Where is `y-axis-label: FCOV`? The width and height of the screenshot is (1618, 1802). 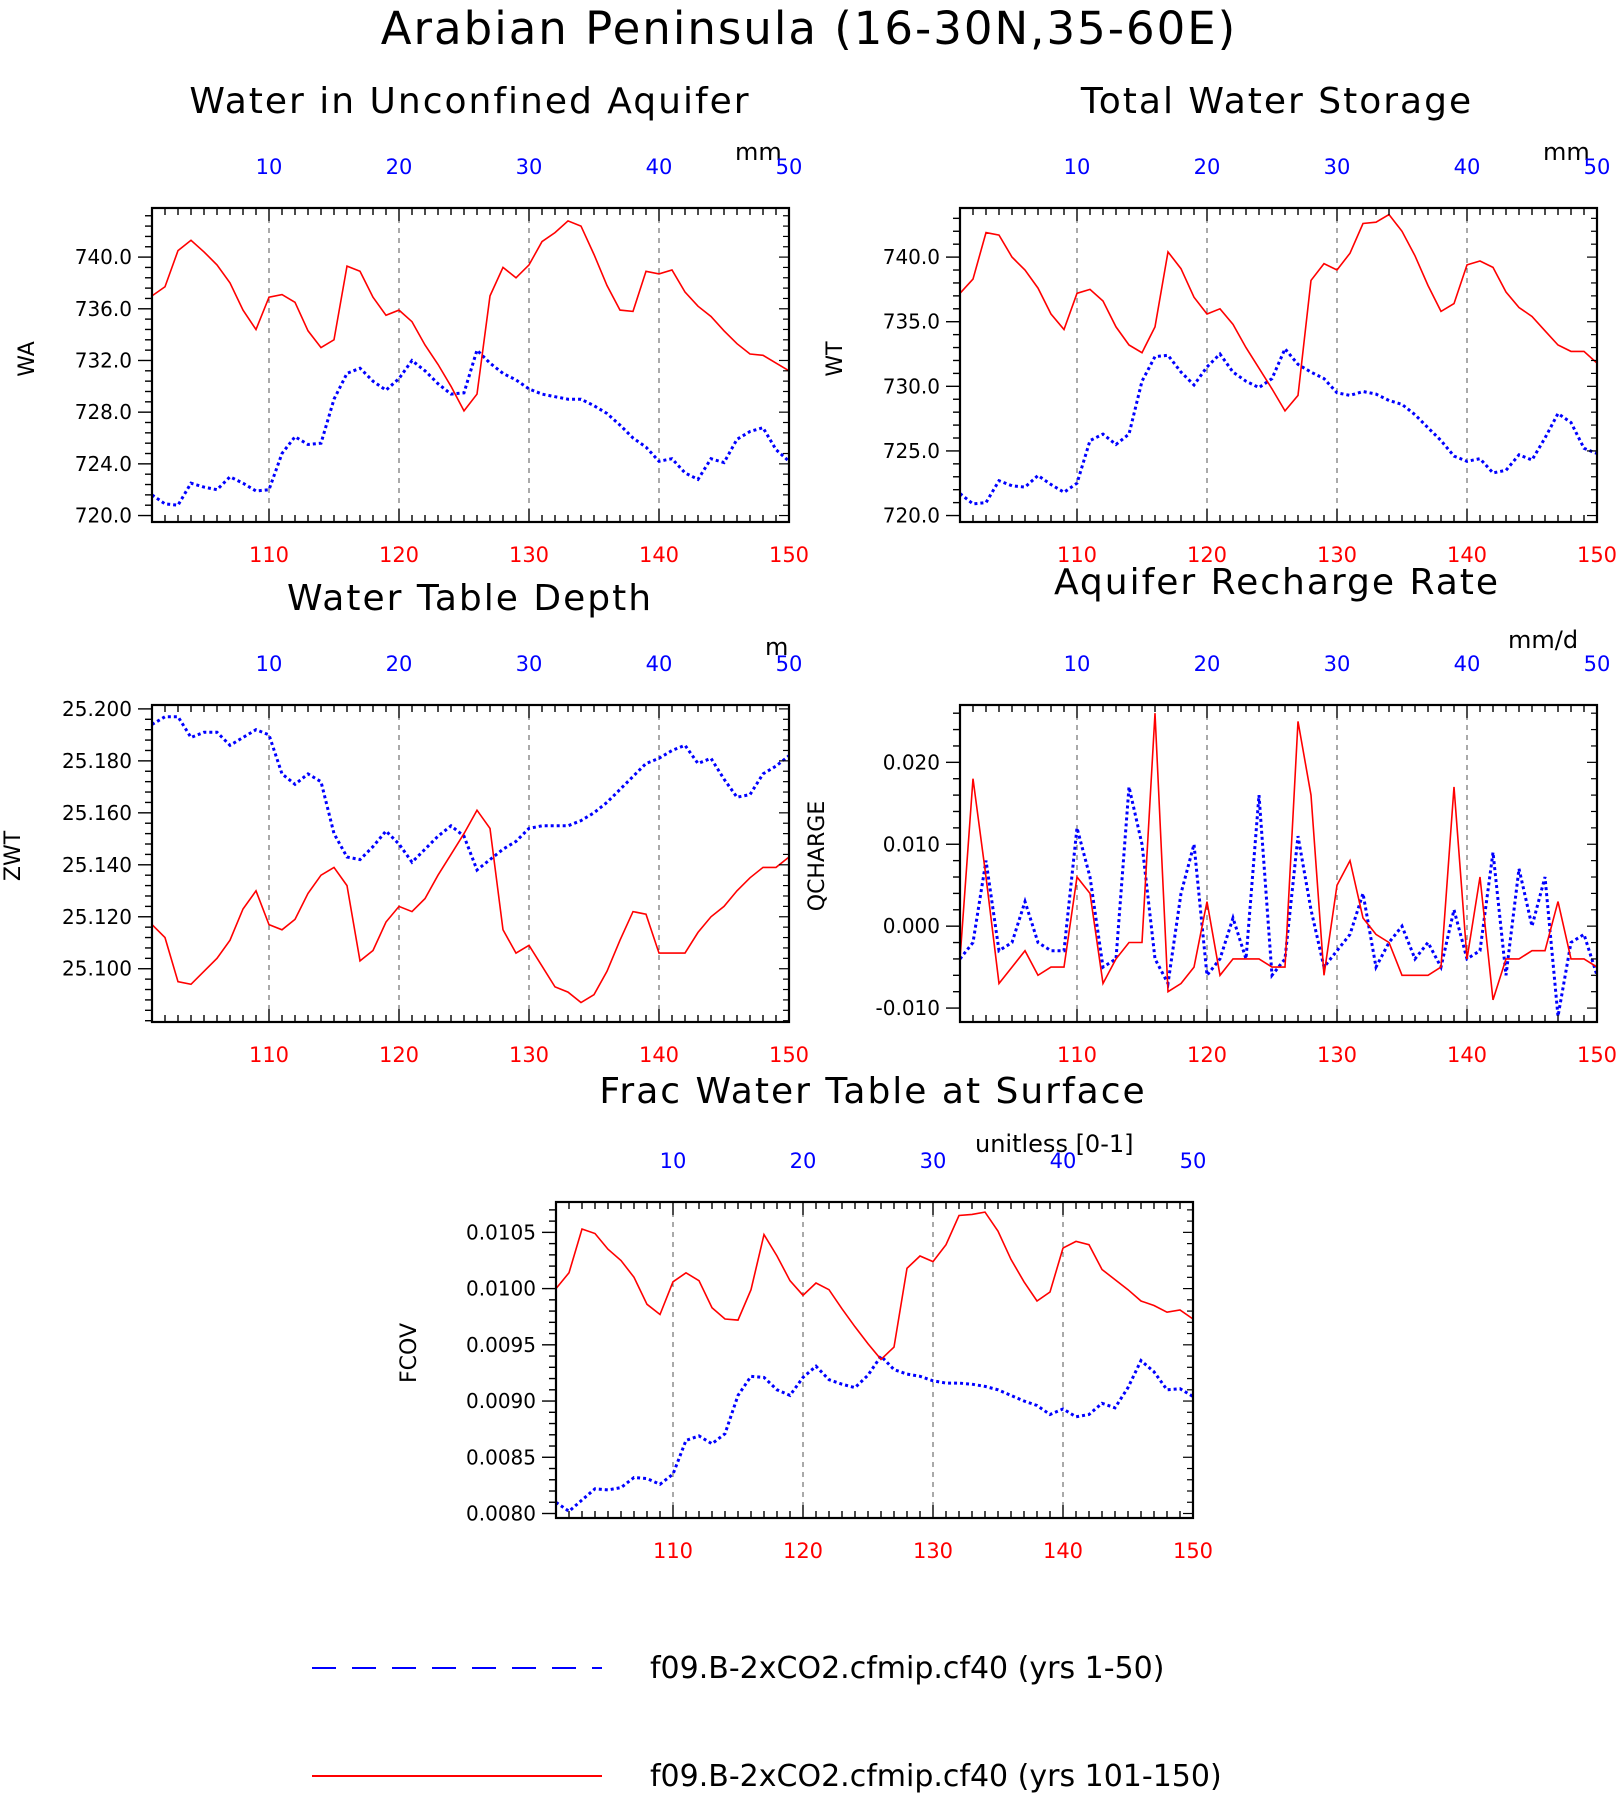
y-axis-label: FCOV is located at coordinates (409, 1353).